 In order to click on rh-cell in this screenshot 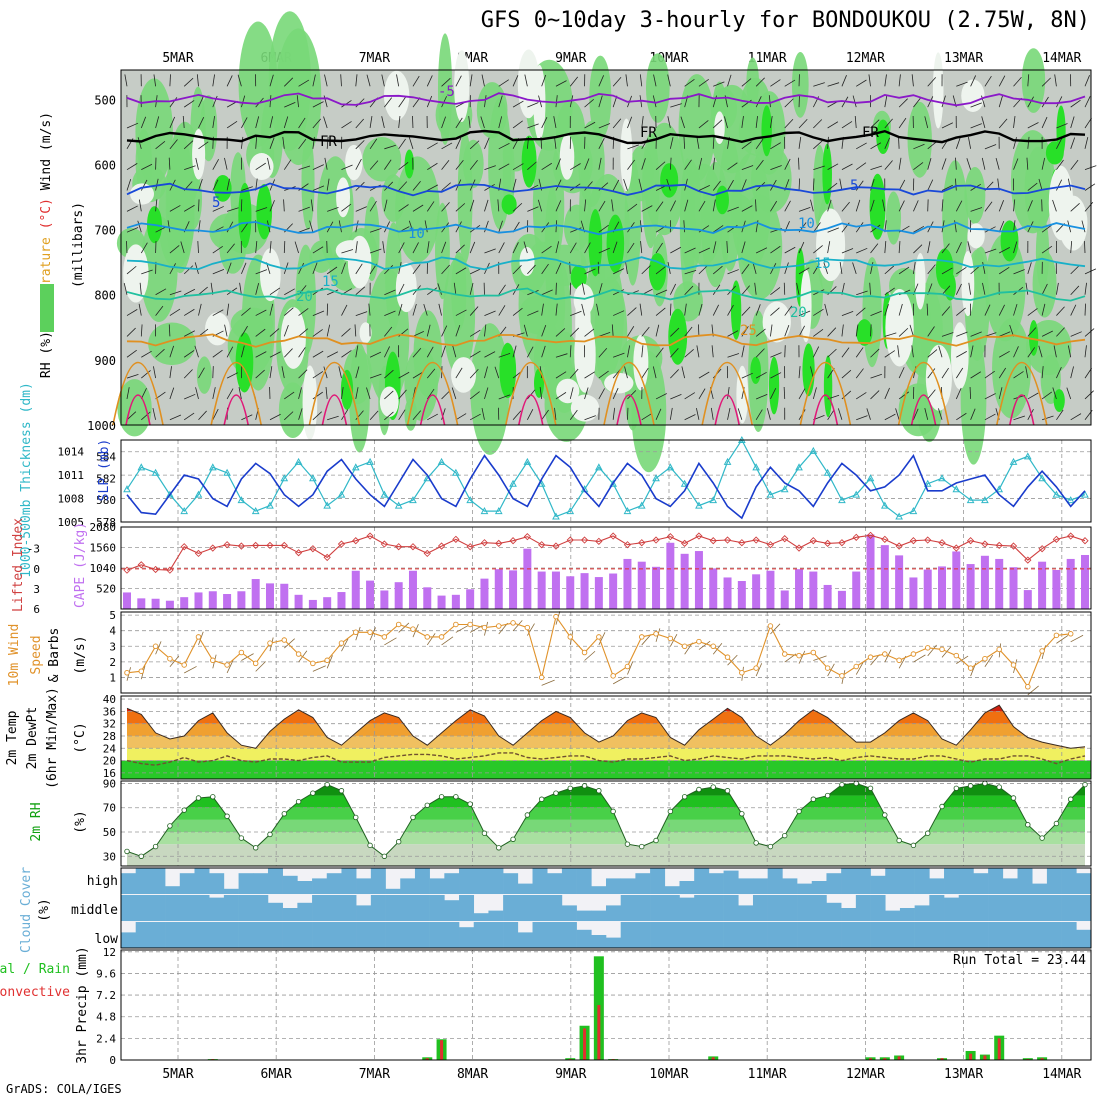, I will do `click(893, 218)`.